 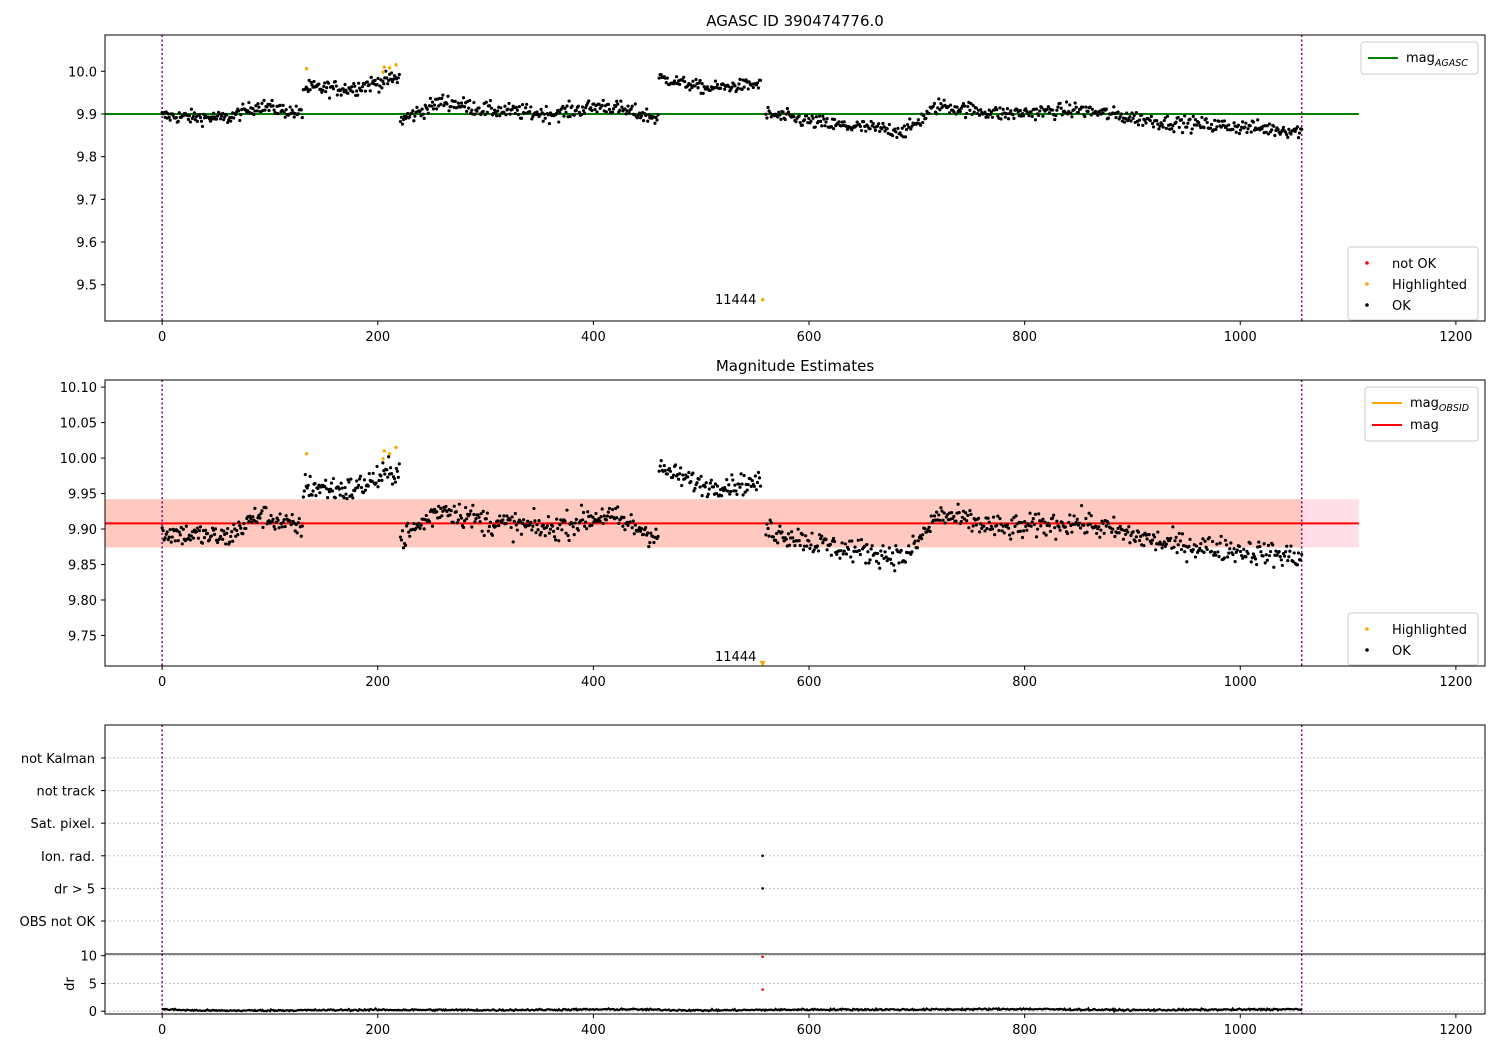 What do you see at coordinates (762, 957) in the screenshot?
I see `dr-outlier-point` at bounding box center [762, 957].